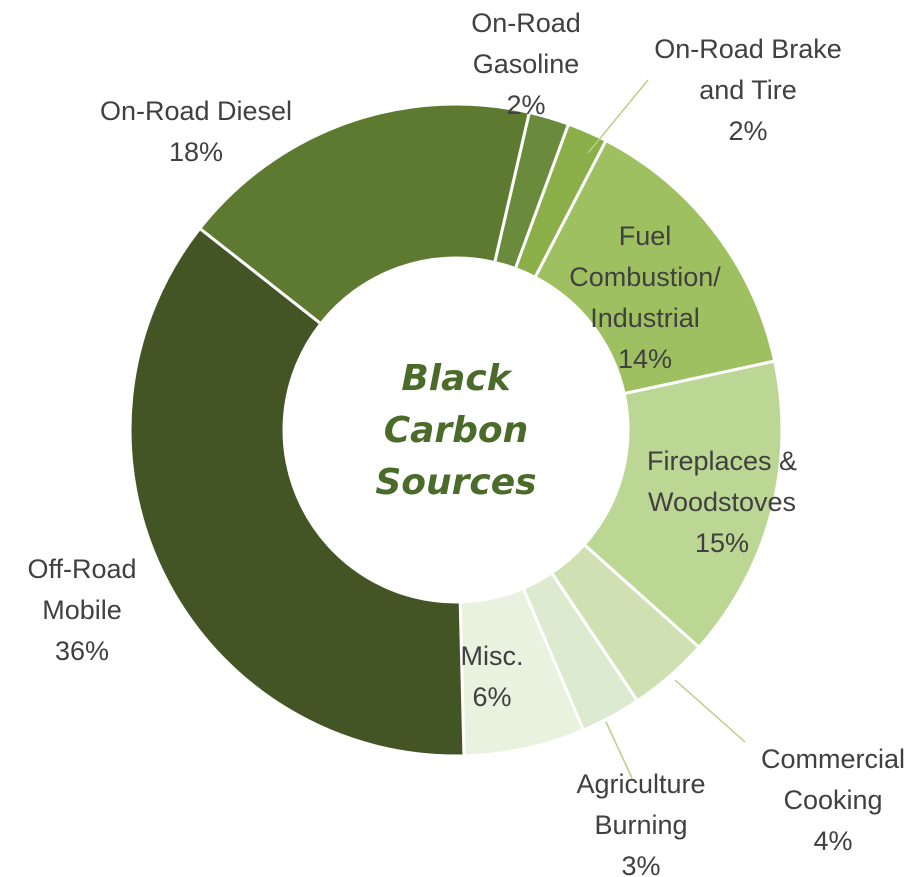 The image size is (921, 877). What do you see at coordinates (456, 378) in the screenshot?
I see `center-label-line: Black` at bounding box center [456, 378].